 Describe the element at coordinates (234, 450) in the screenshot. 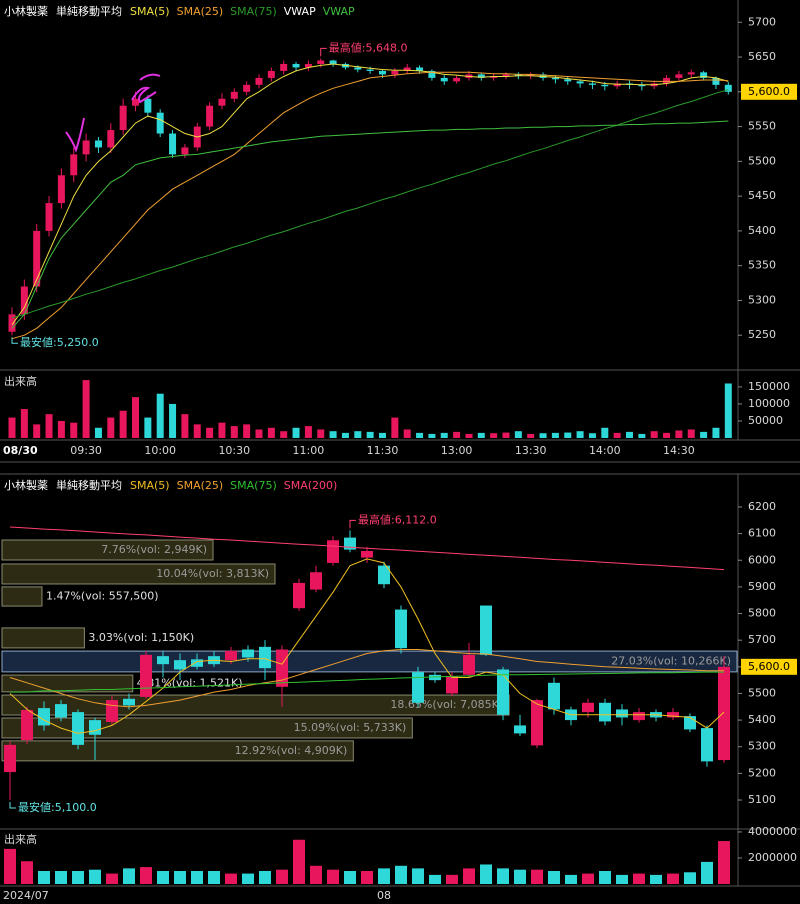

I see `x-tick-label: 10:30` at that location.